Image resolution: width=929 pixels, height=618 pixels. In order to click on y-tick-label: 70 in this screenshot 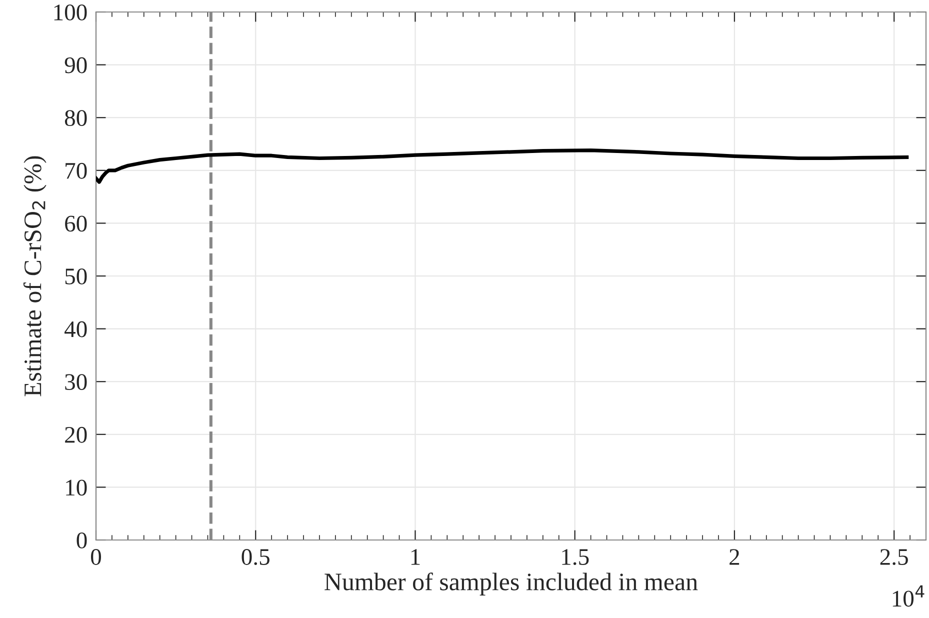, I will do `click(76, 170)`.